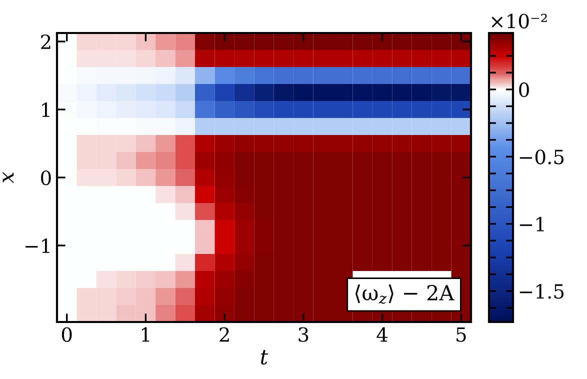 This screenshot has height=379, width=587. I want to click on color-bar-label: −1, so click(532, 224).